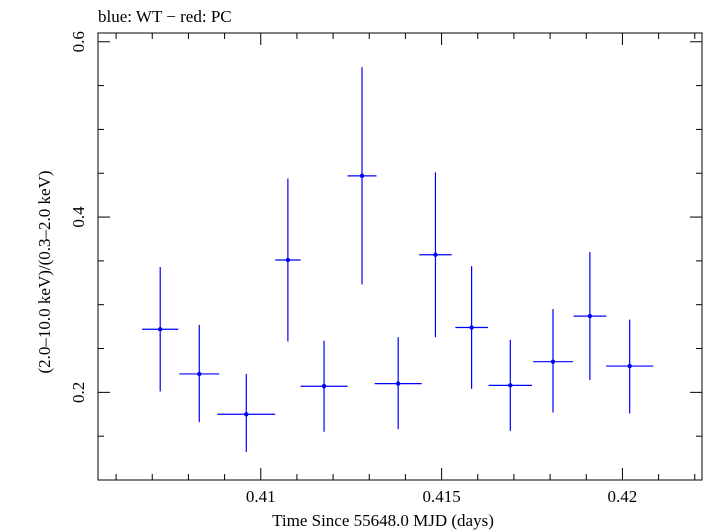 This screenshot has height=532, width=705. I want to click on x-tick-label: 0.415, so click(441, 496).